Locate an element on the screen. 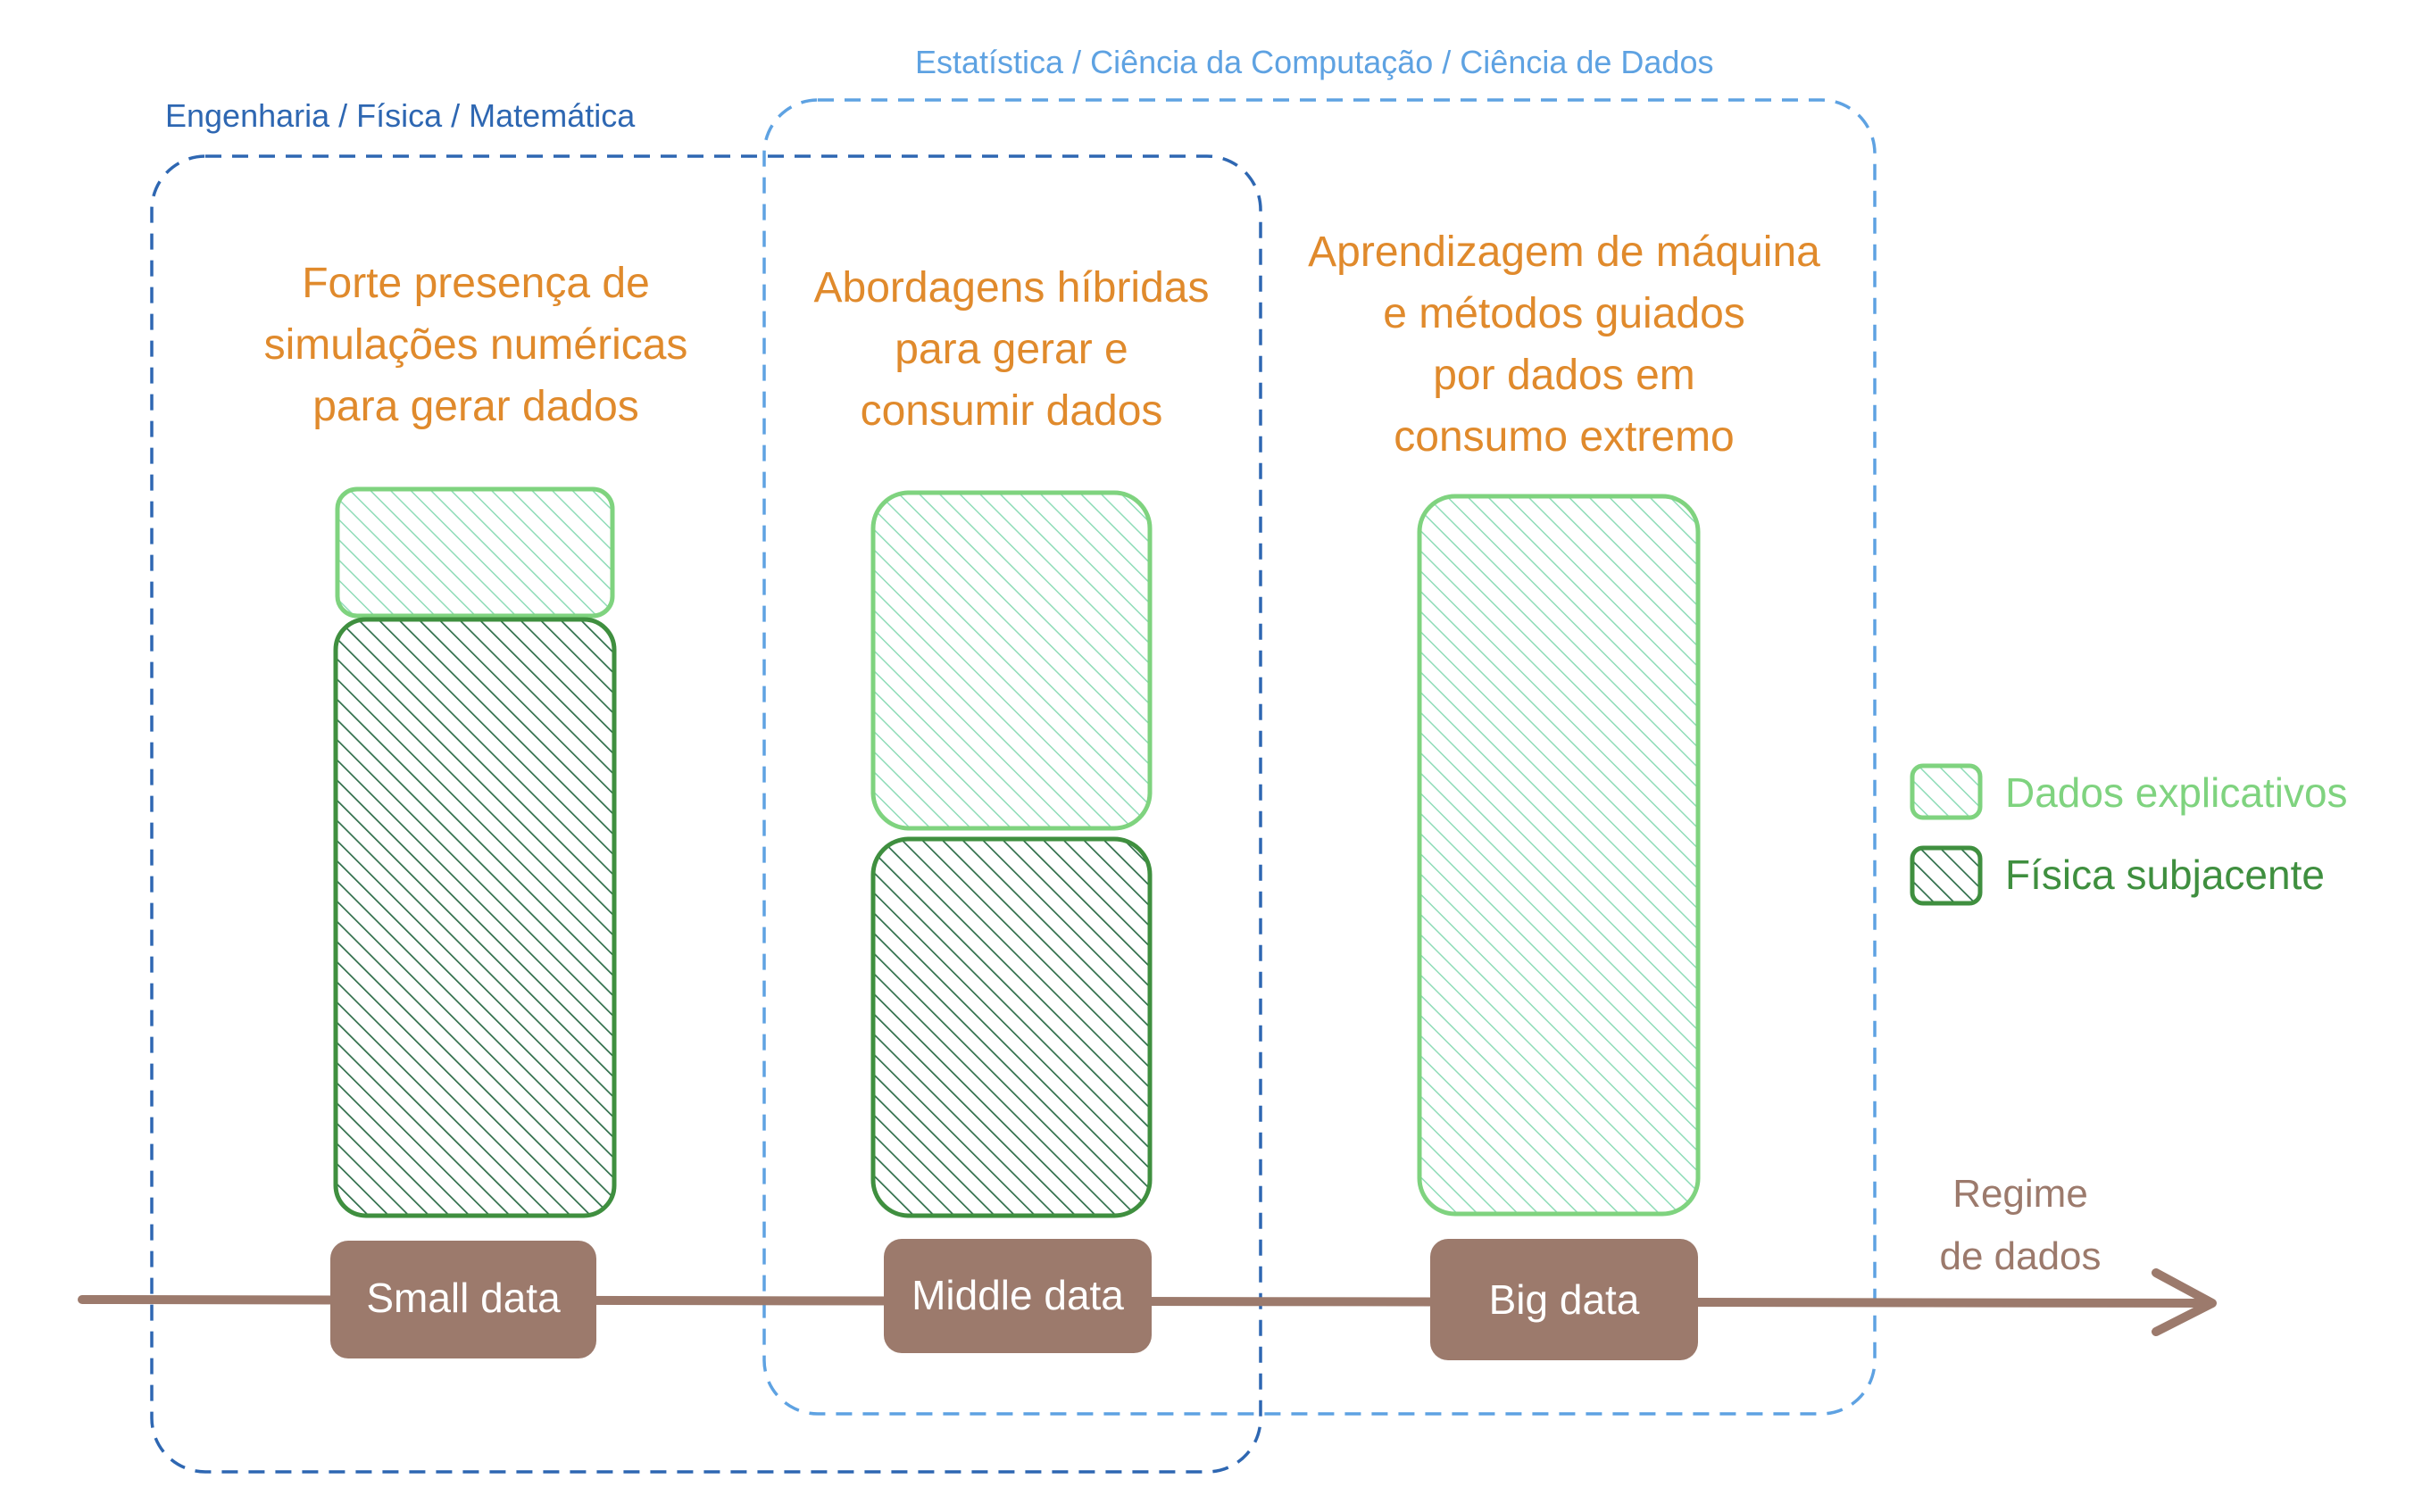  legend: Dados explicativos Física subjacente is located at coordinates (2129, 835).